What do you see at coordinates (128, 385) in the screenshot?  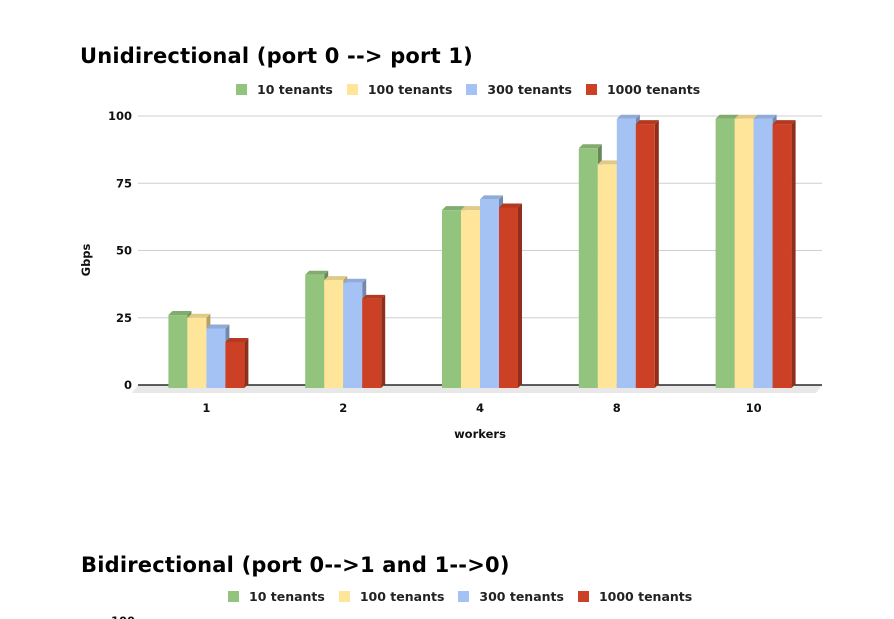 I see `y-tick-label: 0` at bounding box center [128, 385].